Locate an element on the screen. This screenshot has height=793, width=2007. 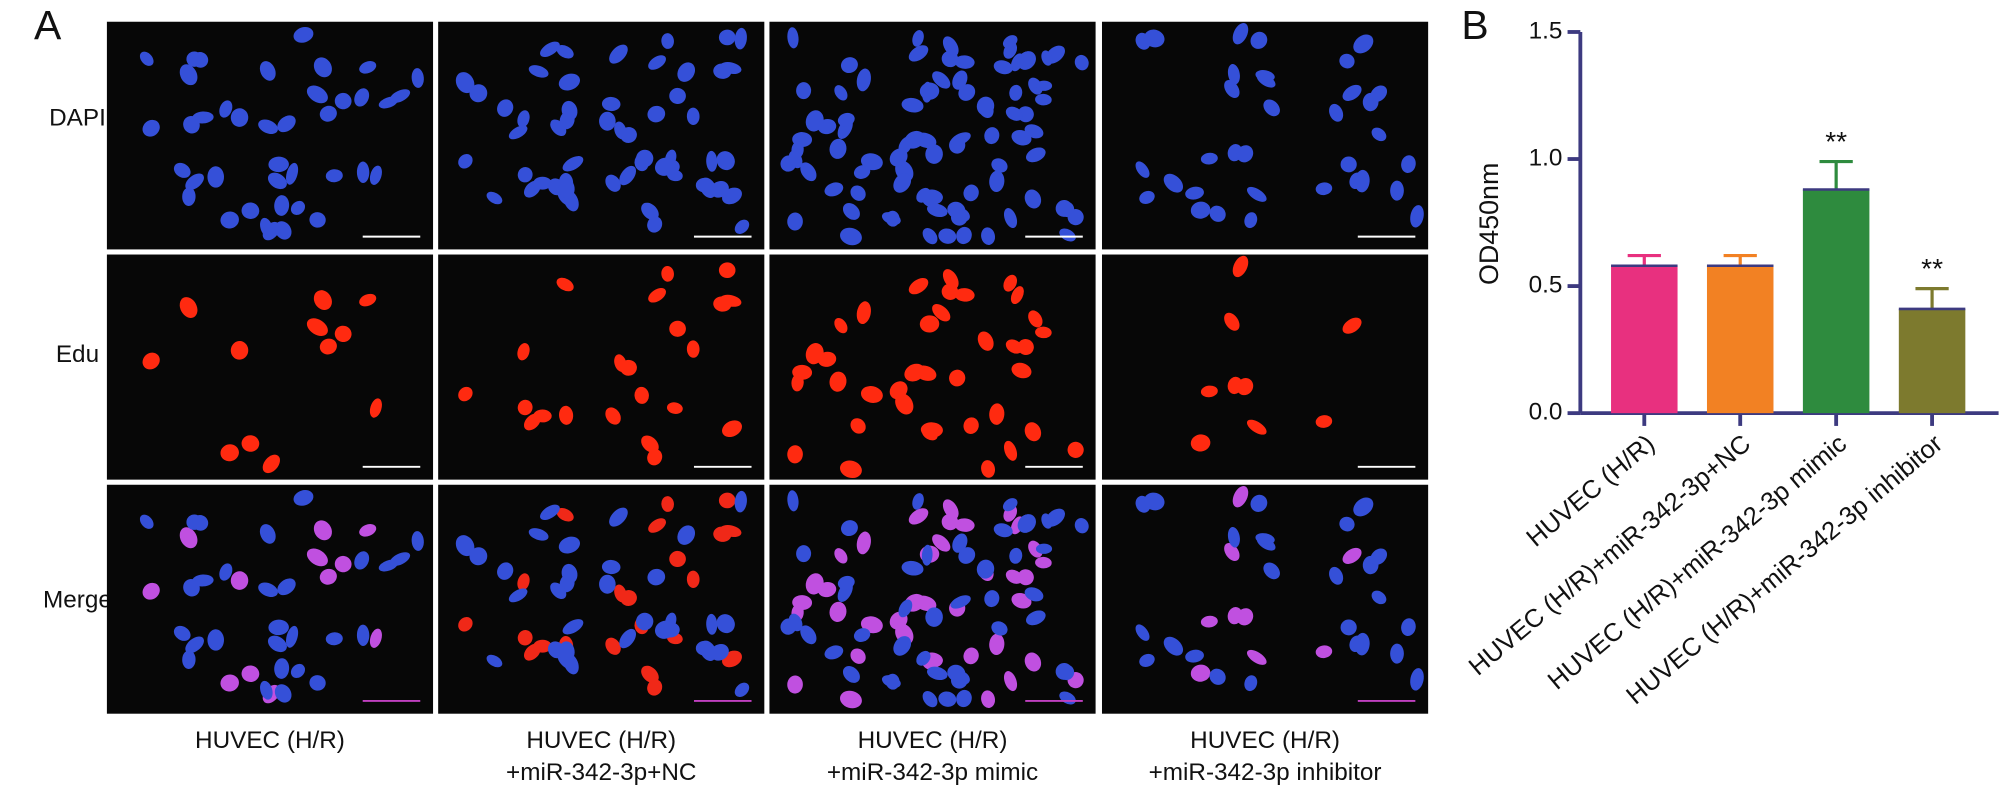
bar is located at coordinates (1836, 301).